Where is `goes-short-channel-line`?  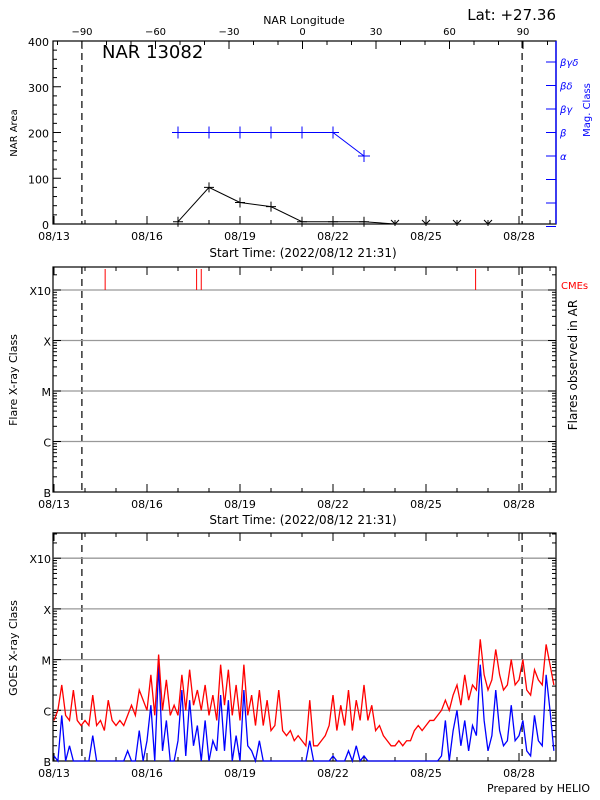 goes-short-channel-line is located at coordinates (304, 714).